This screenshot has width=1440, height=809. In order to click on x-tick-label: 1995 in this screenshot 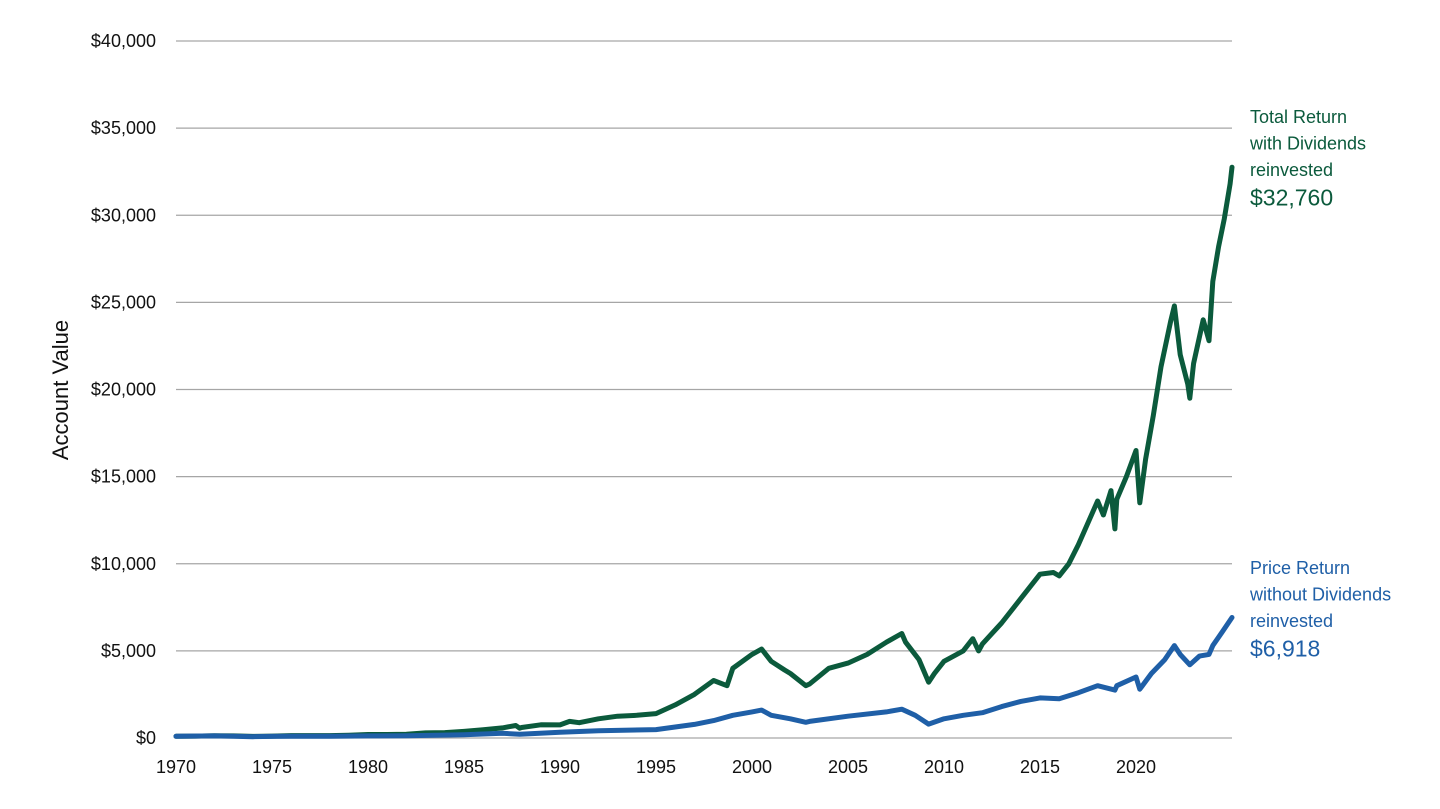, I will do `click(656, 767)`.